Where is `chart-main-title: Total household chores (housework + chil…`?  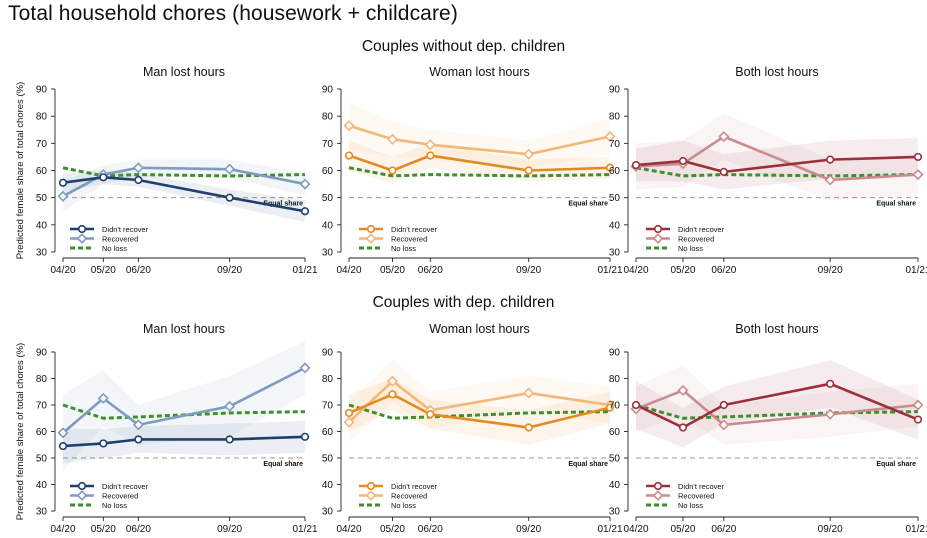 chart-main-title: Total household chores (housework + chil… is located at coordinates (233, 13).